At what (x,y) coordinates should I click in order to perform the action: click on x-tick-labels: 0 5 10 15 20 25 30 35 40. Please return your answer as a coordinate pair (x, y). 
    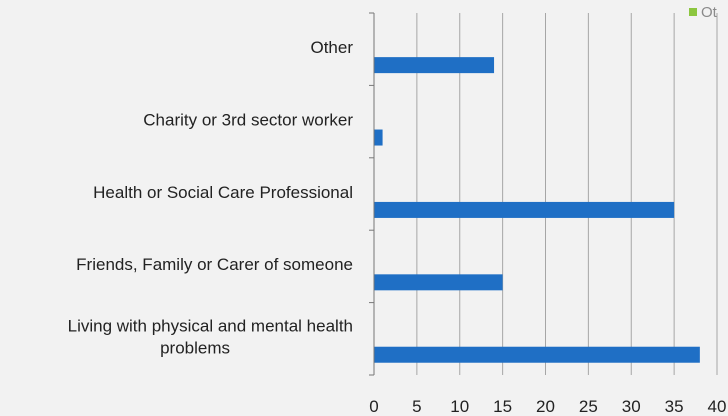
    Looking at the image, I should click on (547, 406).